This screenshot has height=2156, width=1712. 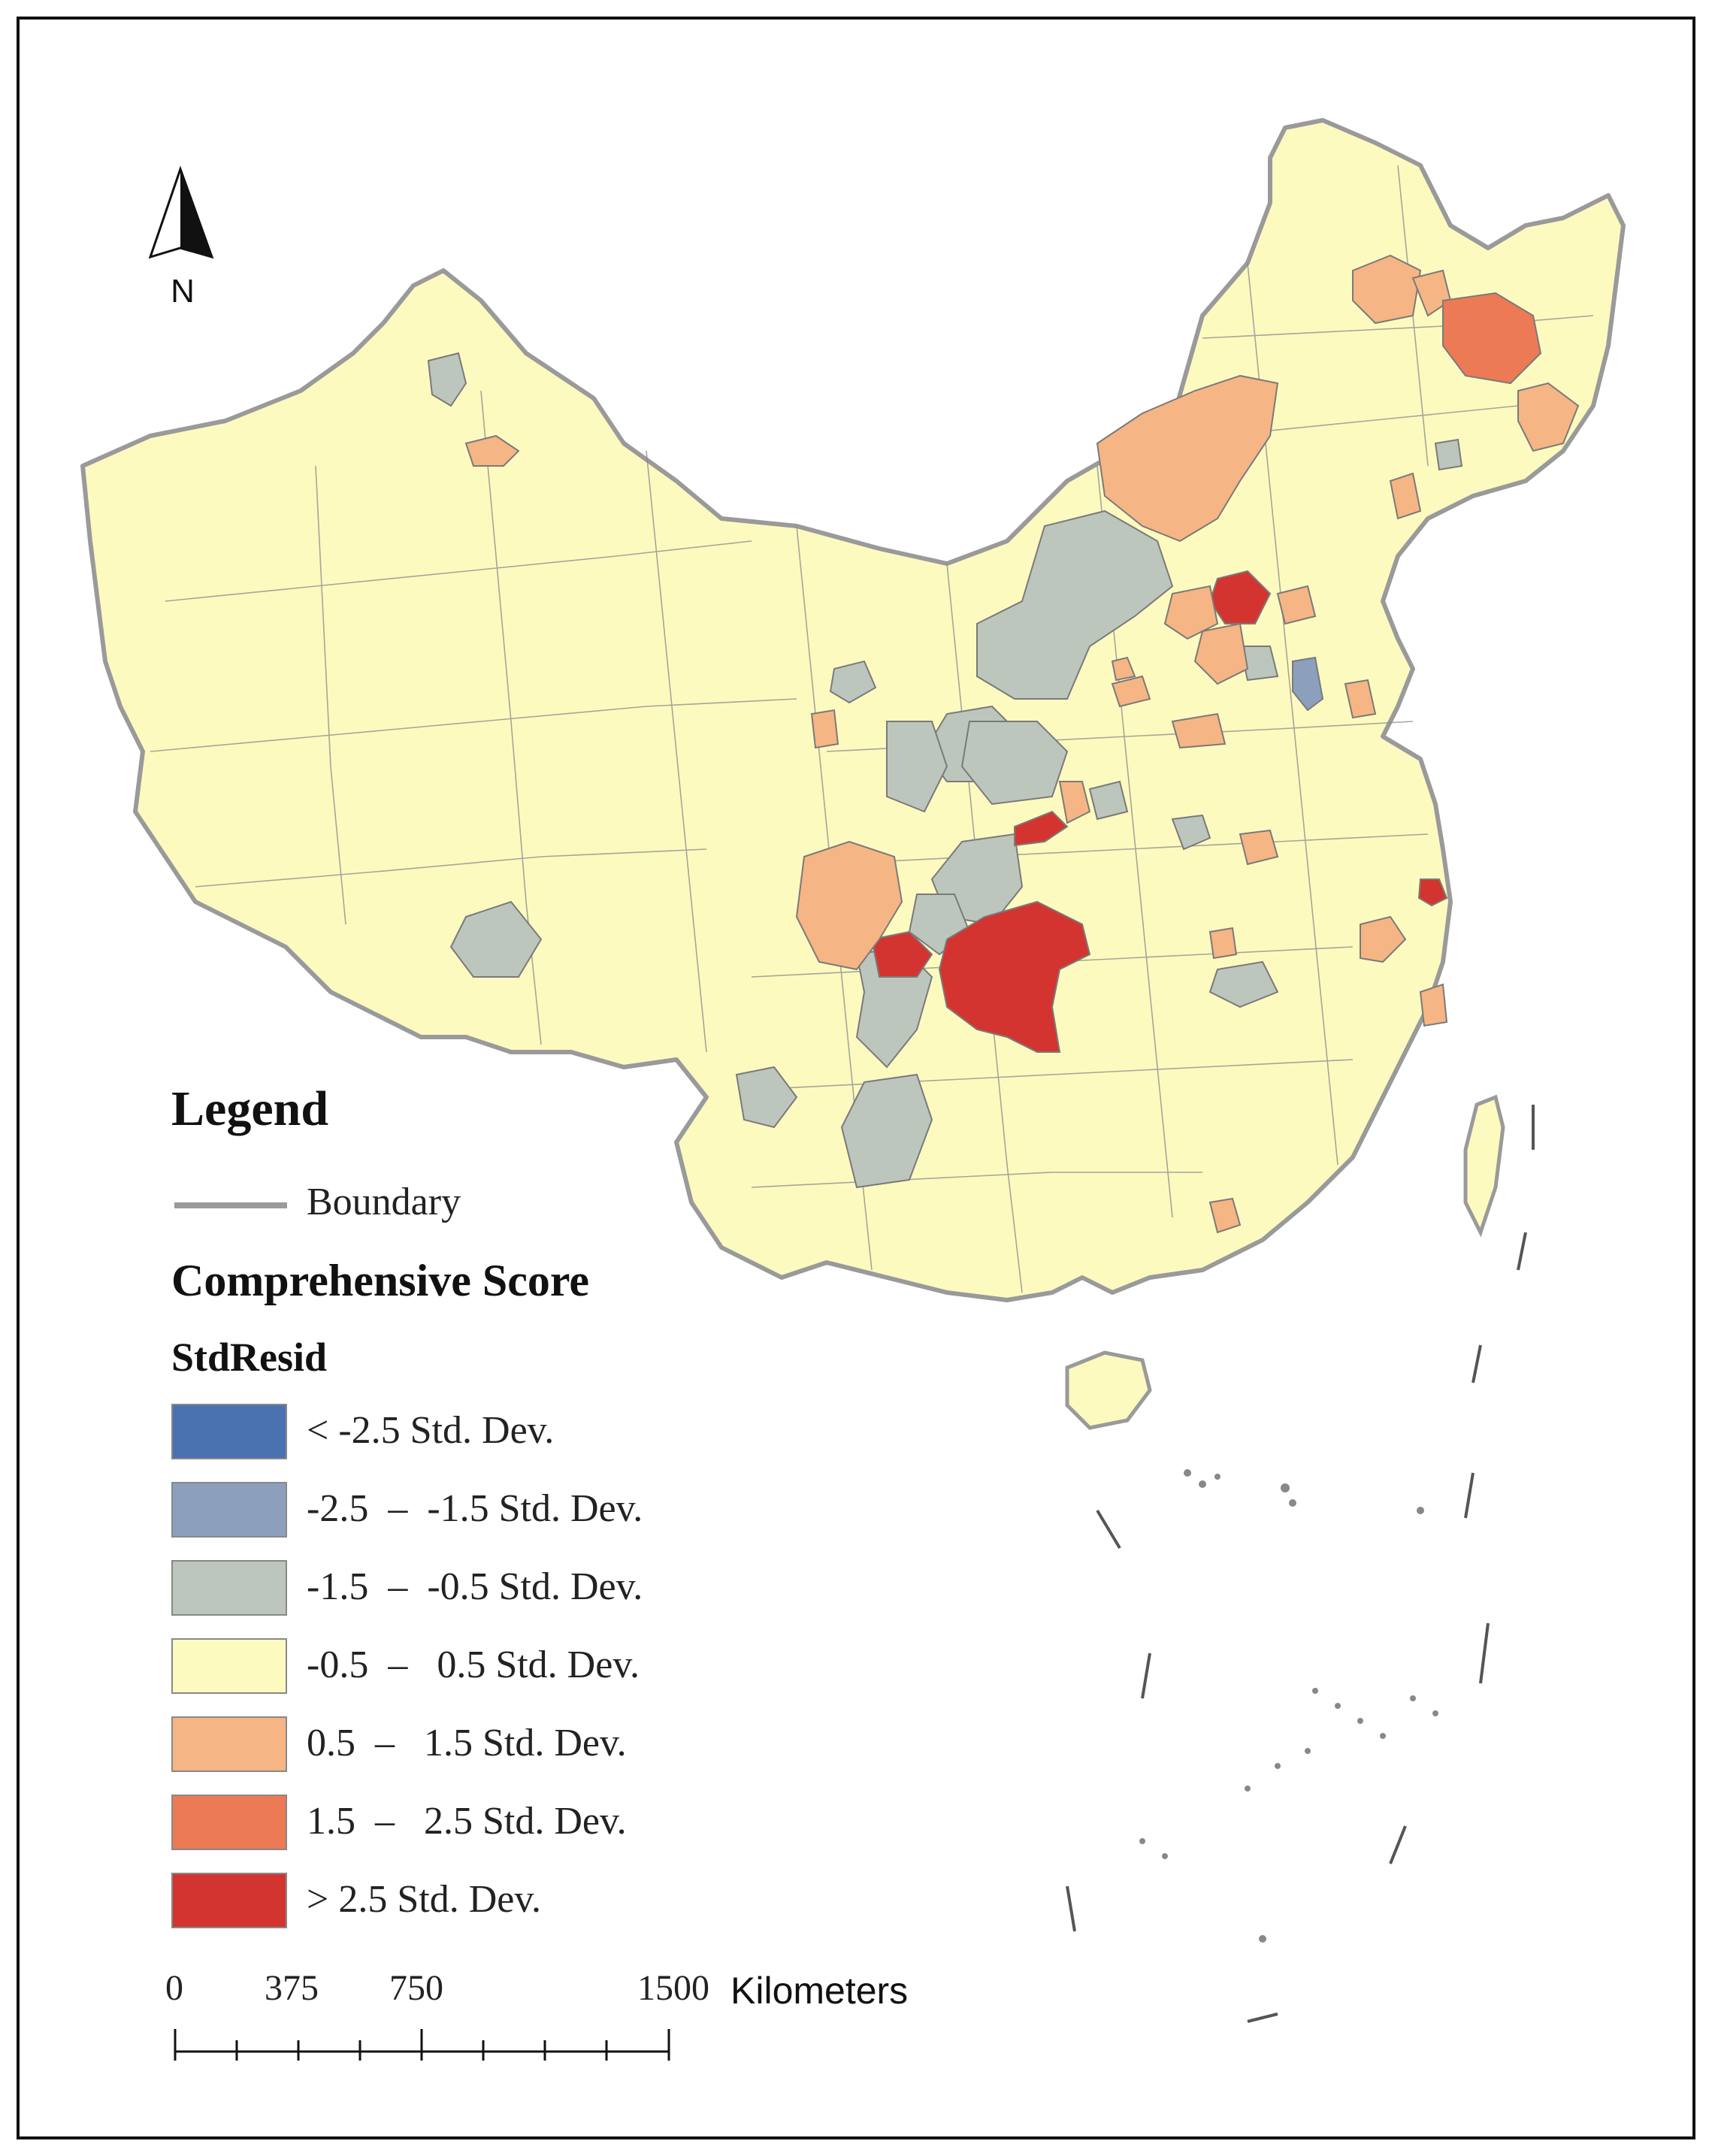 I want to click on taiwan-island, so click(x=1484, y=1166).